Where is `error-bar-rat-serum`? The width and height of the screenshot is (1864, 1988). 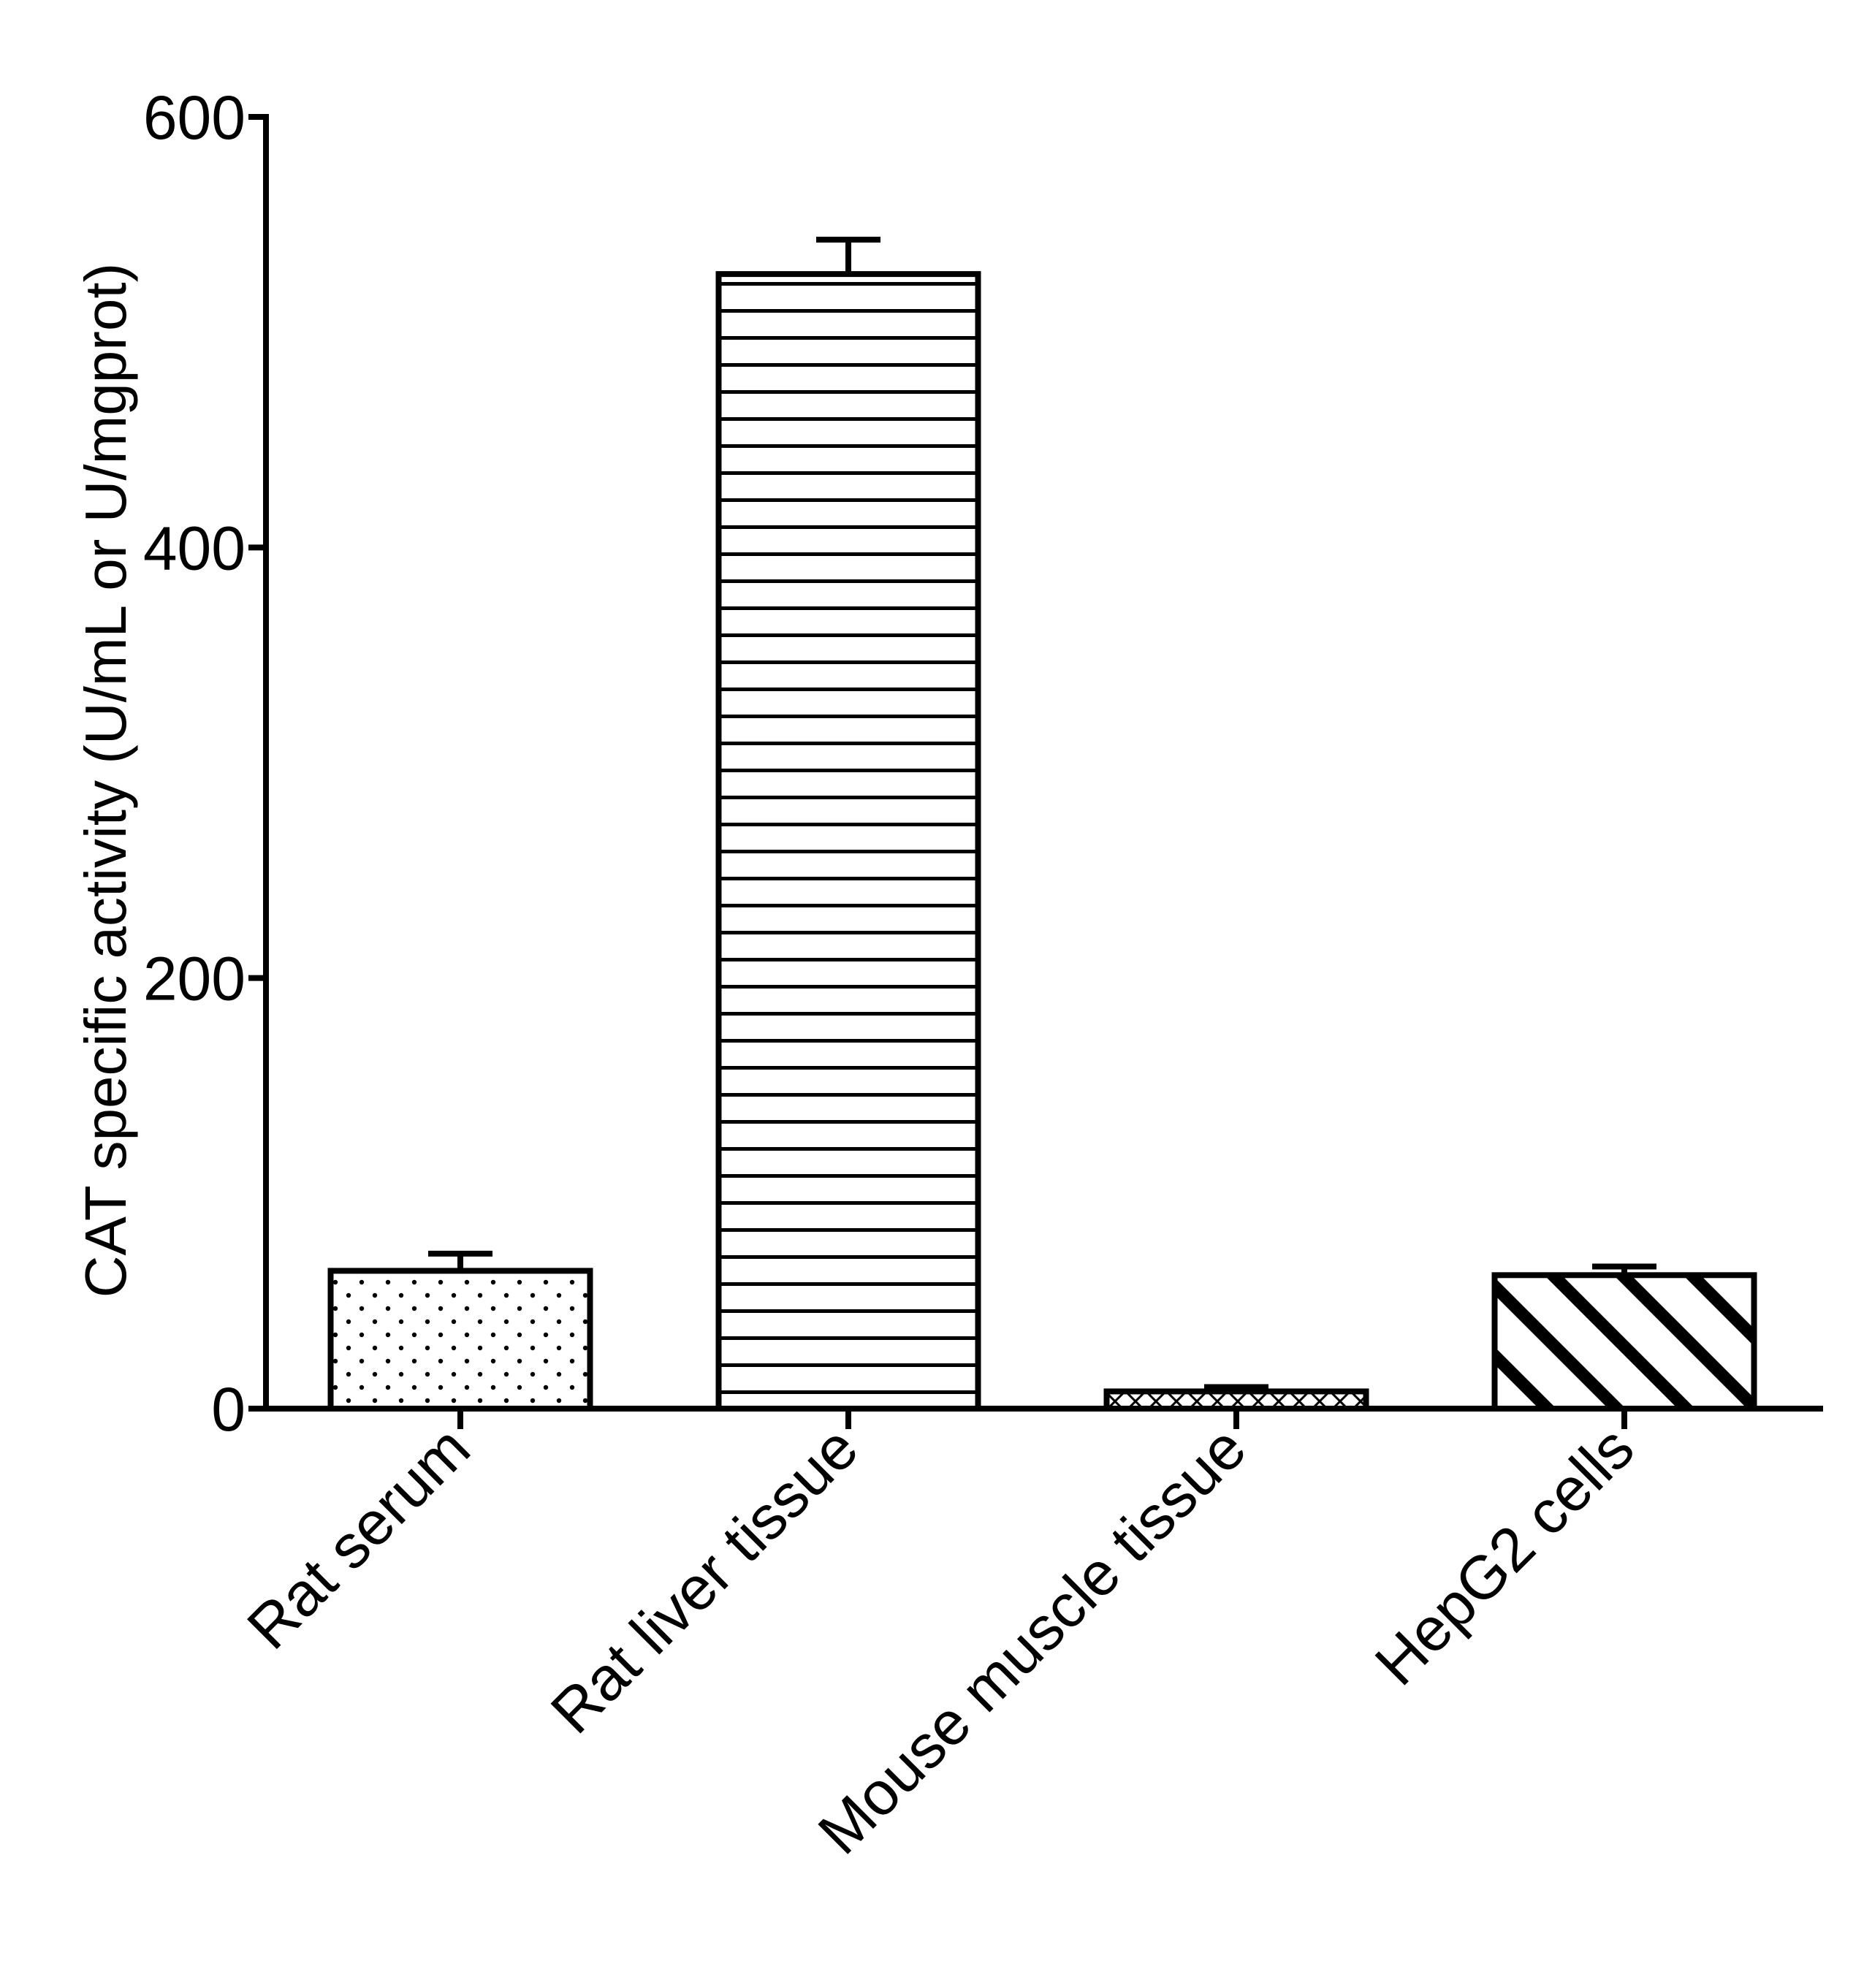 error-bar-rat-serum is located at coordinates (460, 1260).